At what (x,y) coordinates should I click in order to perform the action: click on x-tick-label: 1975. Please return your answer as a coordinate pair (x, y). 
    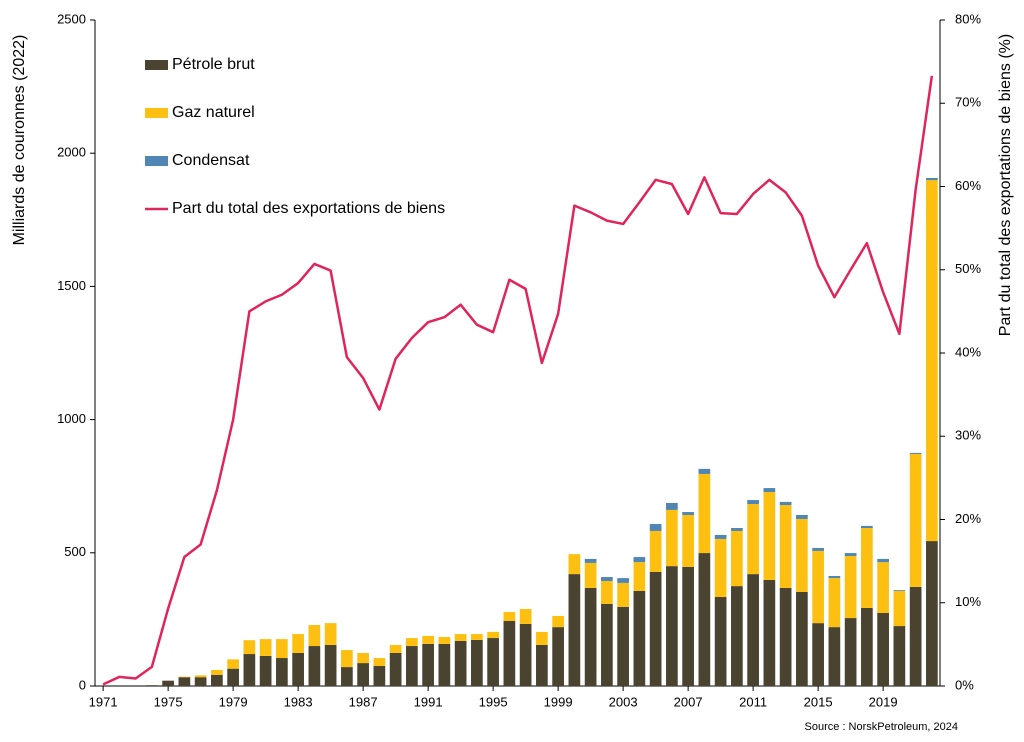
    Looking at the image, I should click on (168, 701).